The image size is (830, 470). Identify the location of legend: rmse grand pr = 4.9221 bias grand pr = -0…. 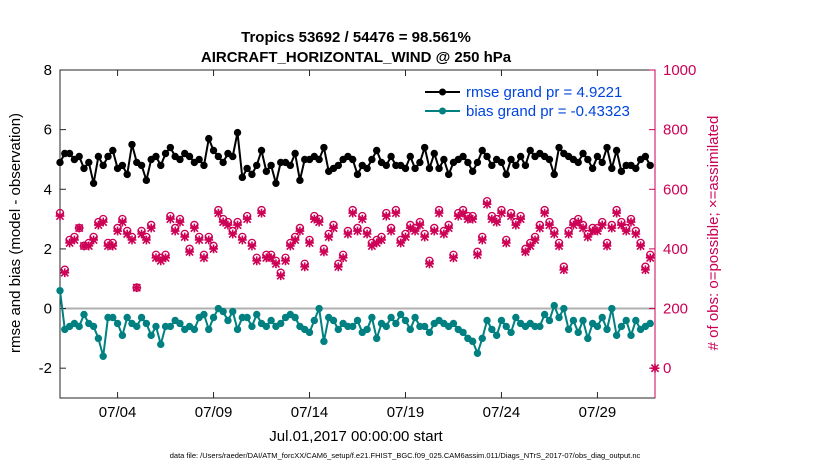
(535, 98).